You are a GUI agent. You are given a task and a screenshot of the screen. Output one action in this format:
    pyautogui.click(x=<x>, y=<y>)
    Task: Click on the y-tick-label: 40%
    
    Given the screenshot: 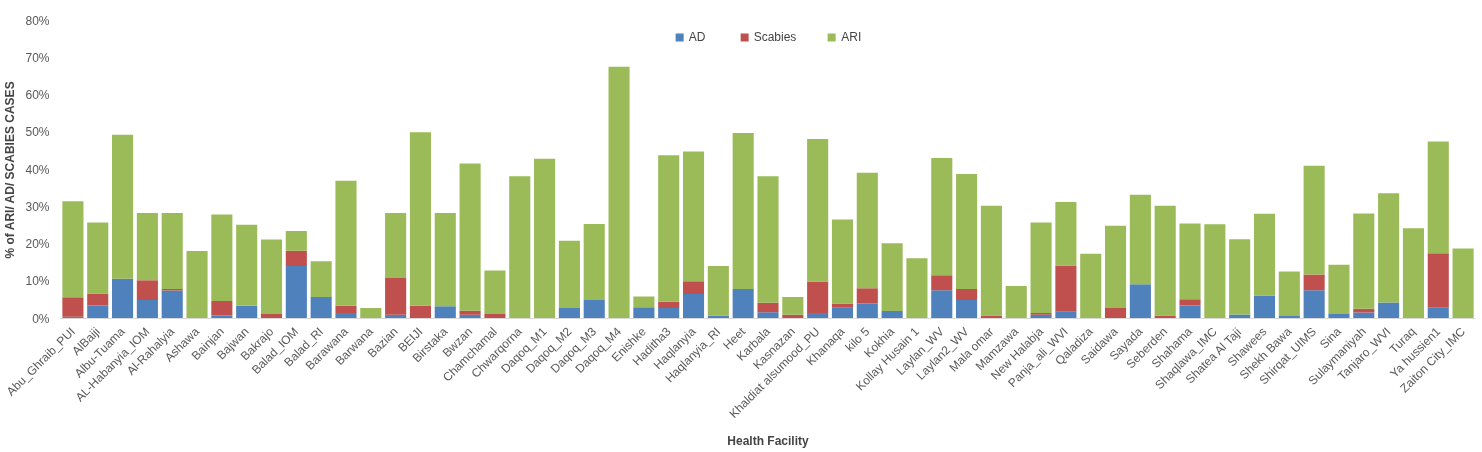 What is the action you would take?
    pyautogui.click(x=37, y=169)
    